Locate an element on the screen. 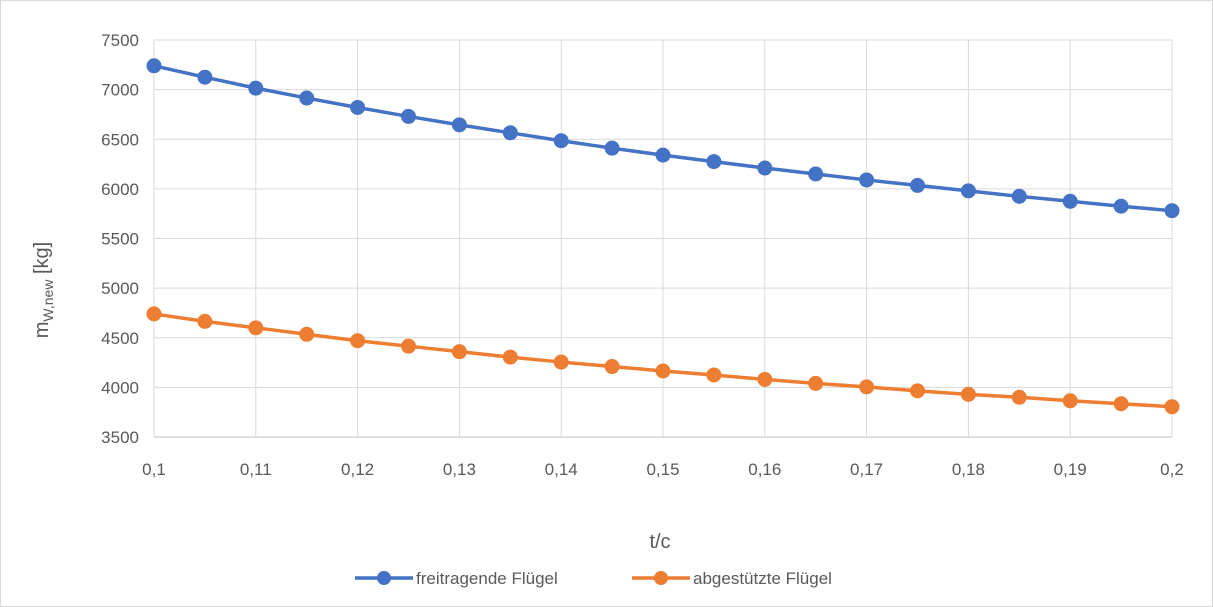 This screenshot has width=1213, height=607. legend-marker-abgestuetzte is located at coordinates (661, 578).